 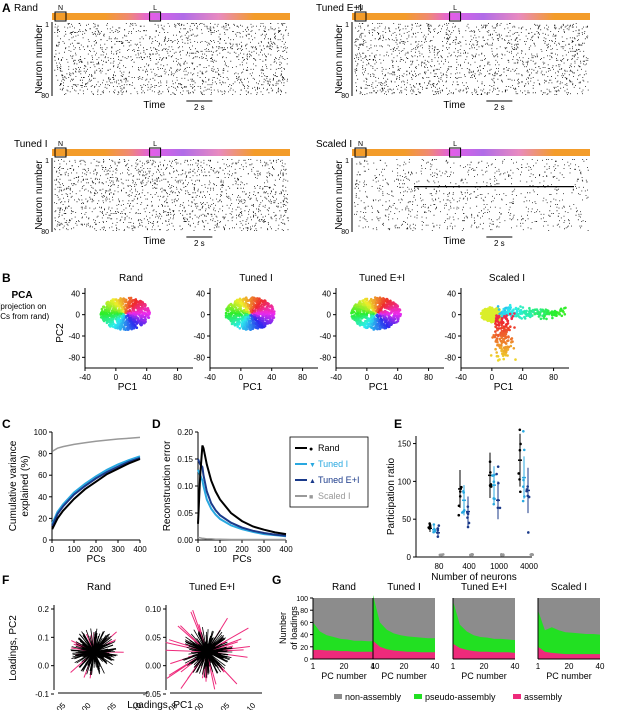 What do you see at coordinates (153, 666) in the screenshot?
I see `f-ytick-label: 0.00` at bounding box center [153, 666].